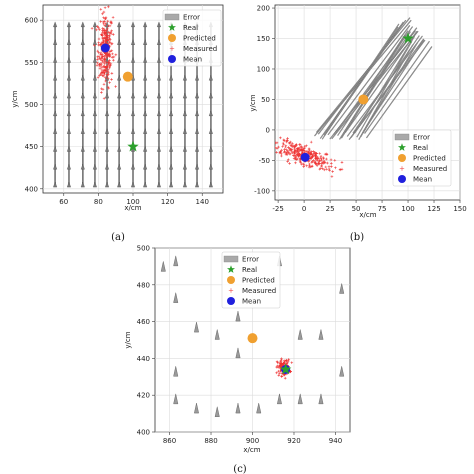 The height and width of the screenshot is (474, 474). Describe the element at coordinates (402, 168) in the screenshot. I see `legend-swatch-measured` at that location.